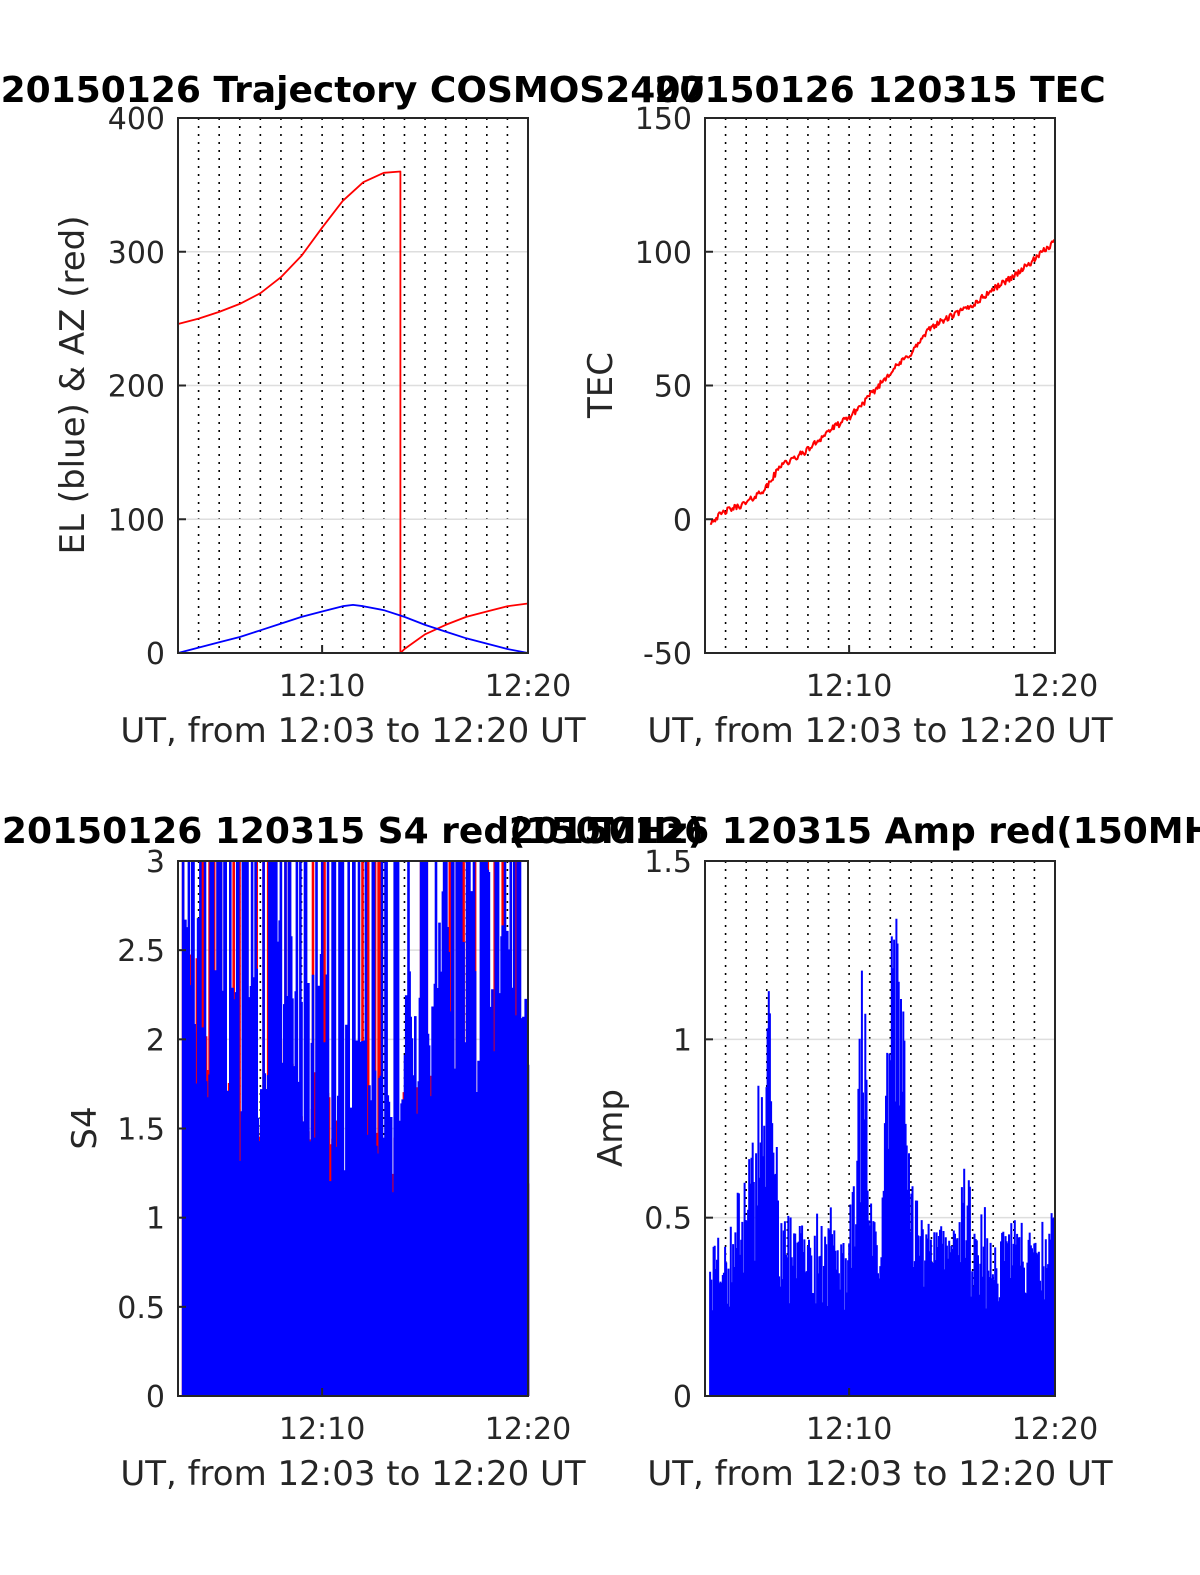 This screenshot has height=1575, width=1200. I want to click on s4-y-tick-label: 1, so click(155, 1219).